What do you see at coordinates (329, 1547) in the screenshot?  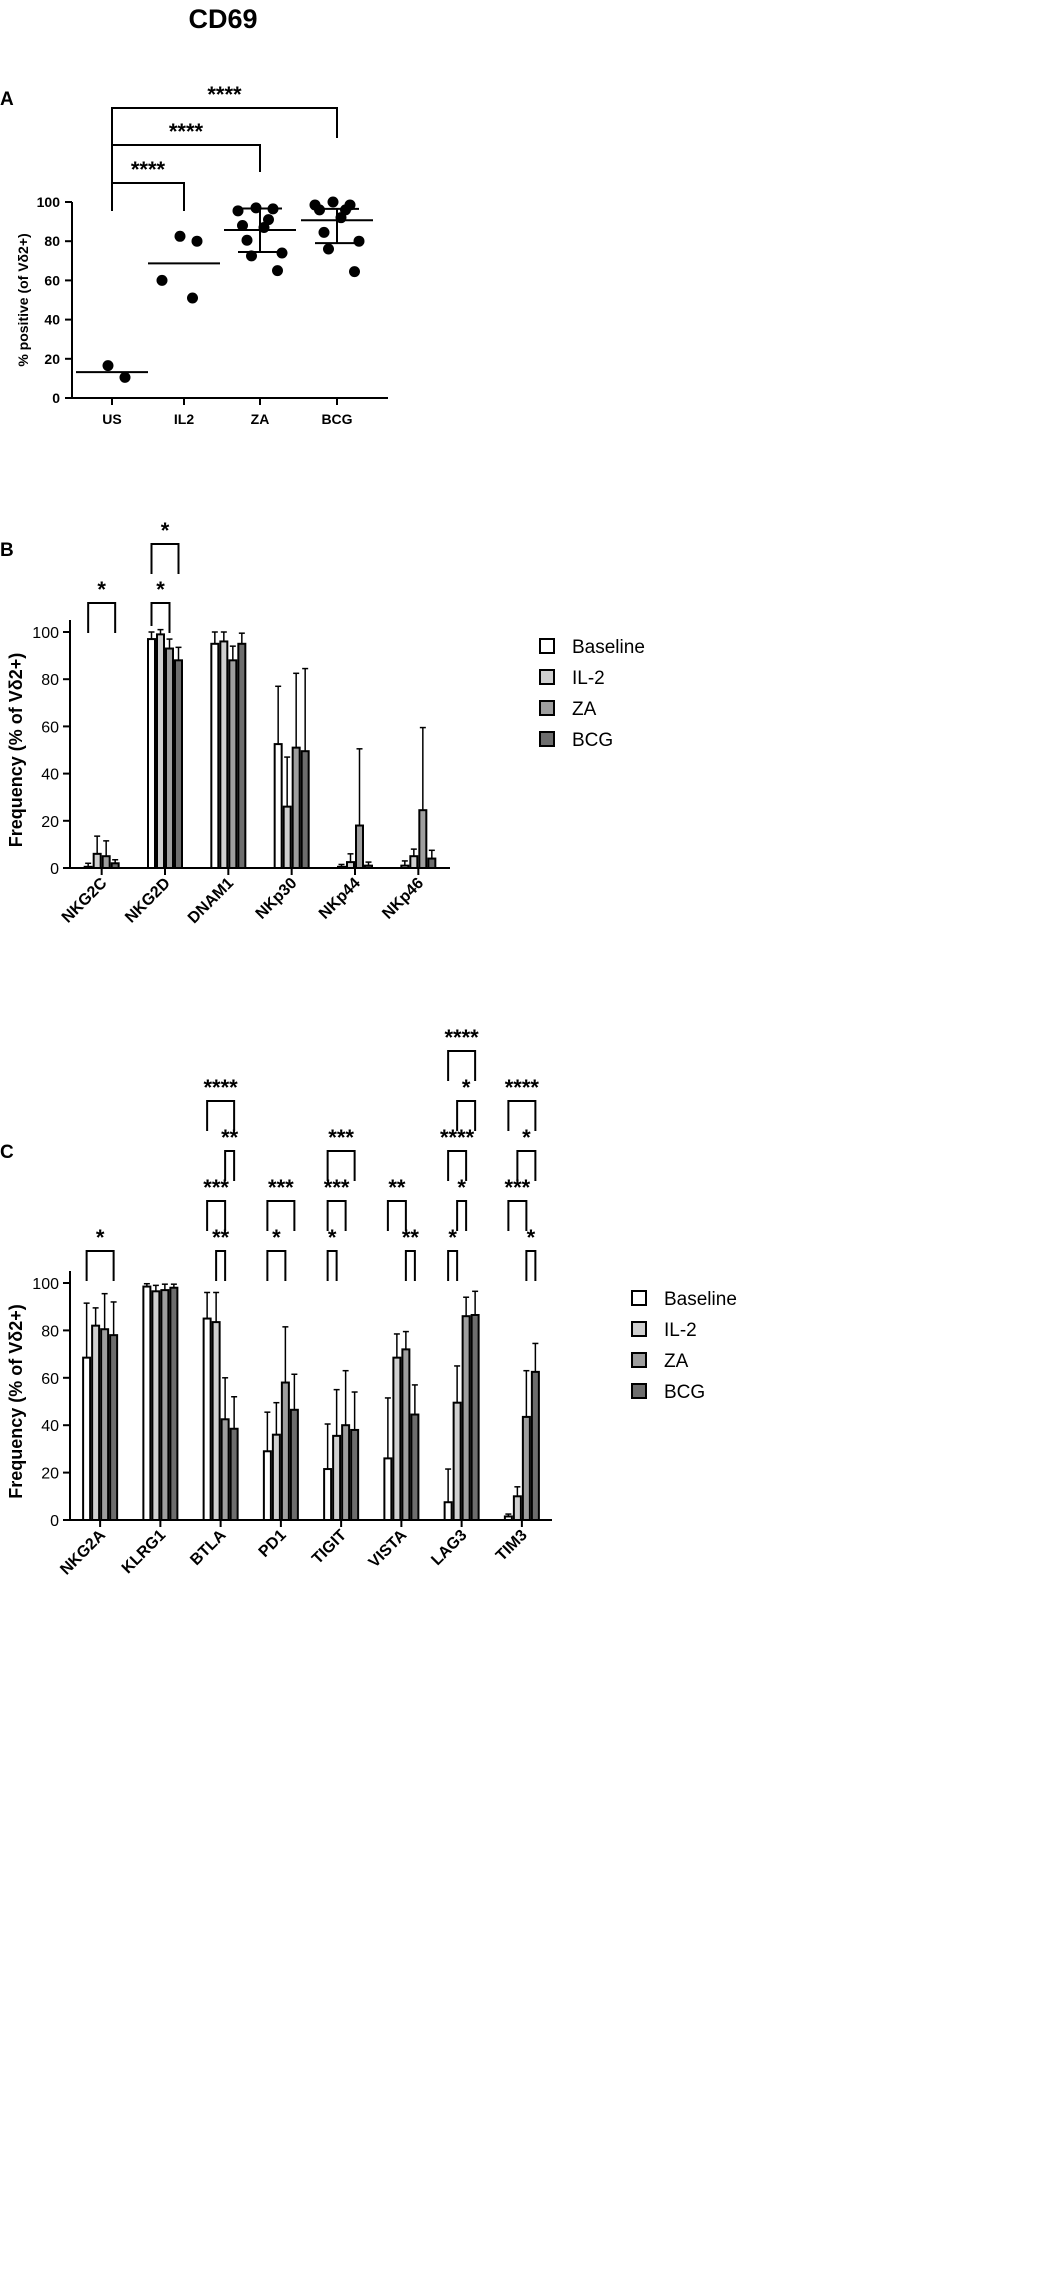 I see `x-tick-label-tigit: TIGIT` at bounding box center [329, 1547].